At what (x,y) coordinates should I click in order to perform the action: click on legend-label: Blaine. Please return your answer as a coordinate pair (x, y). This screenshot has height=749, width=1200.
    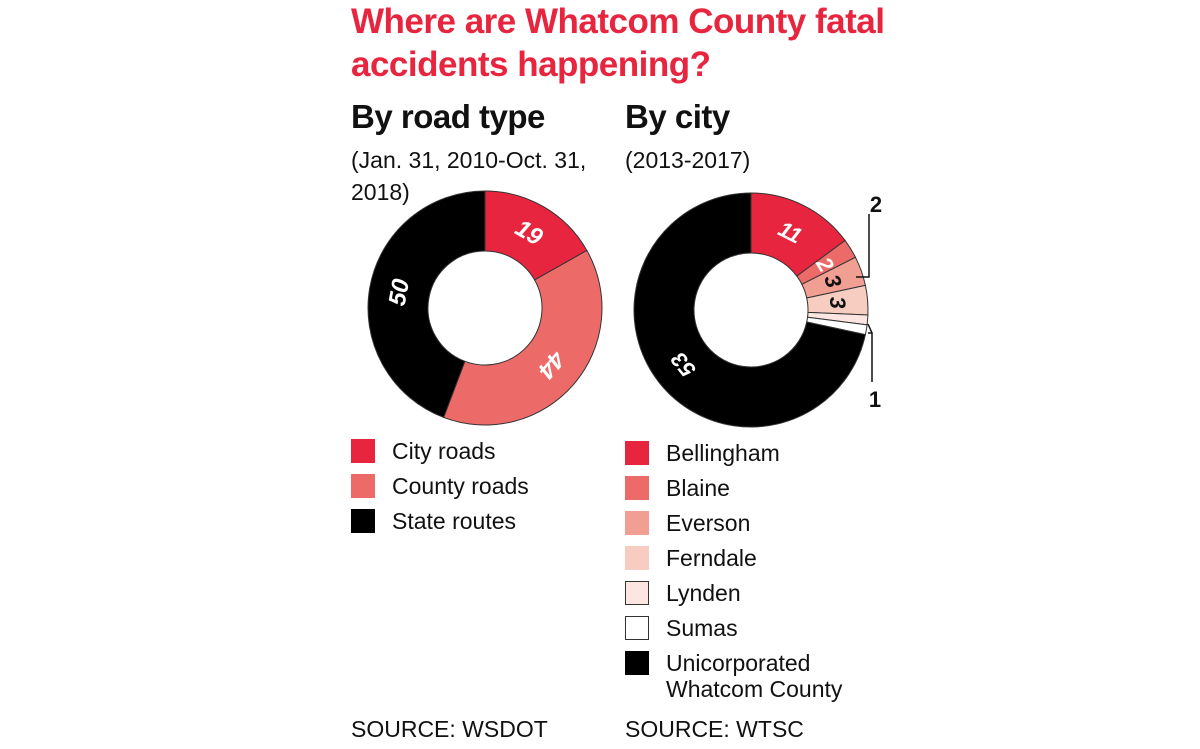
    Looking at the image, I should click on (698, 488).